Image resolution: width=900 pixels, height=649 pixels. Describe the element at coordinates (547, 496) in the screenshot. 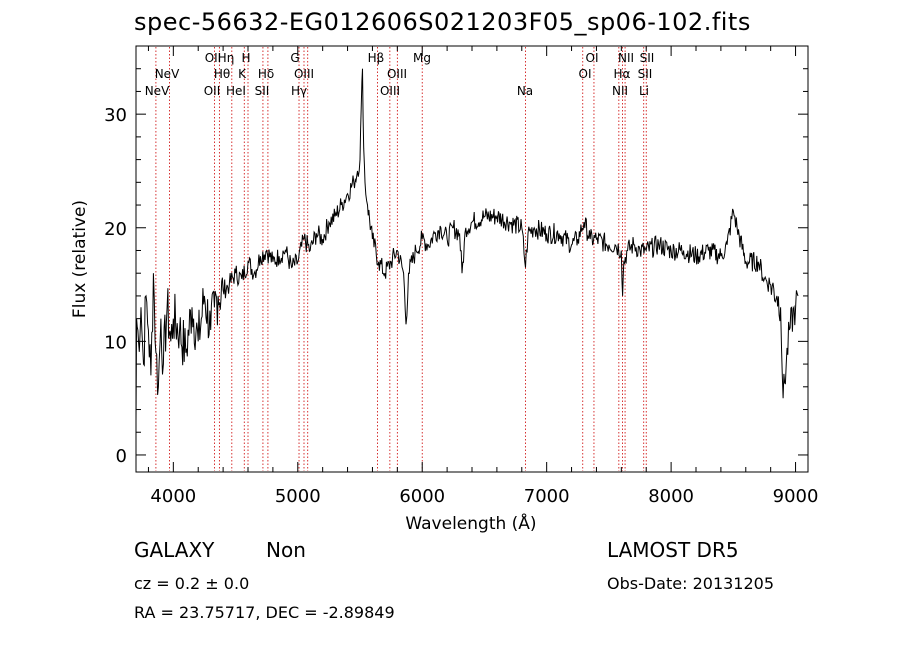

I see `x-tick-label-7000: 7000` at that location.